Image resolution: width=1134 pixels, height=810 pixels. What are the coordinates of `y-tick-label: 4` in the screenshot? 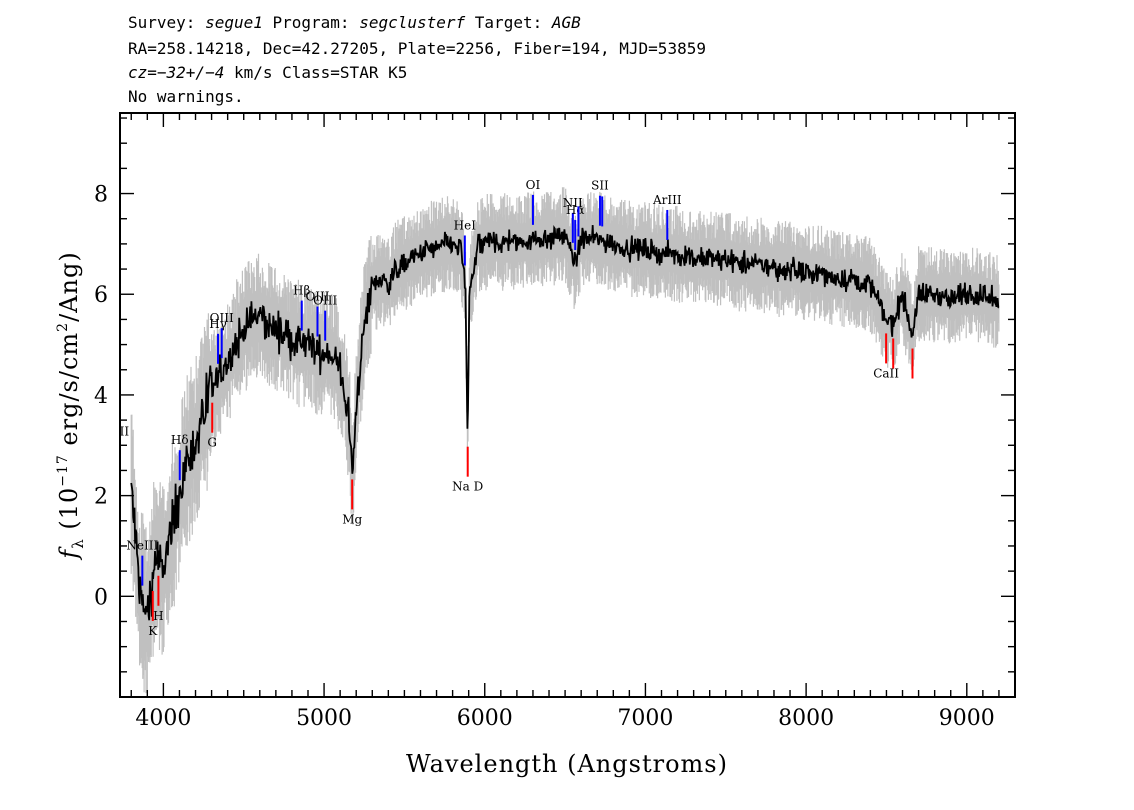 It's located at (101, 396).